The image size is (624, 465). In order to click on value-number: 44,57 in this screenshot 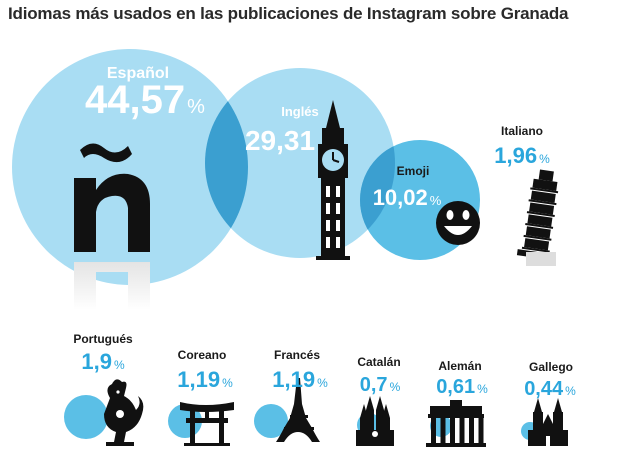, I will do `click(135, 100)`.